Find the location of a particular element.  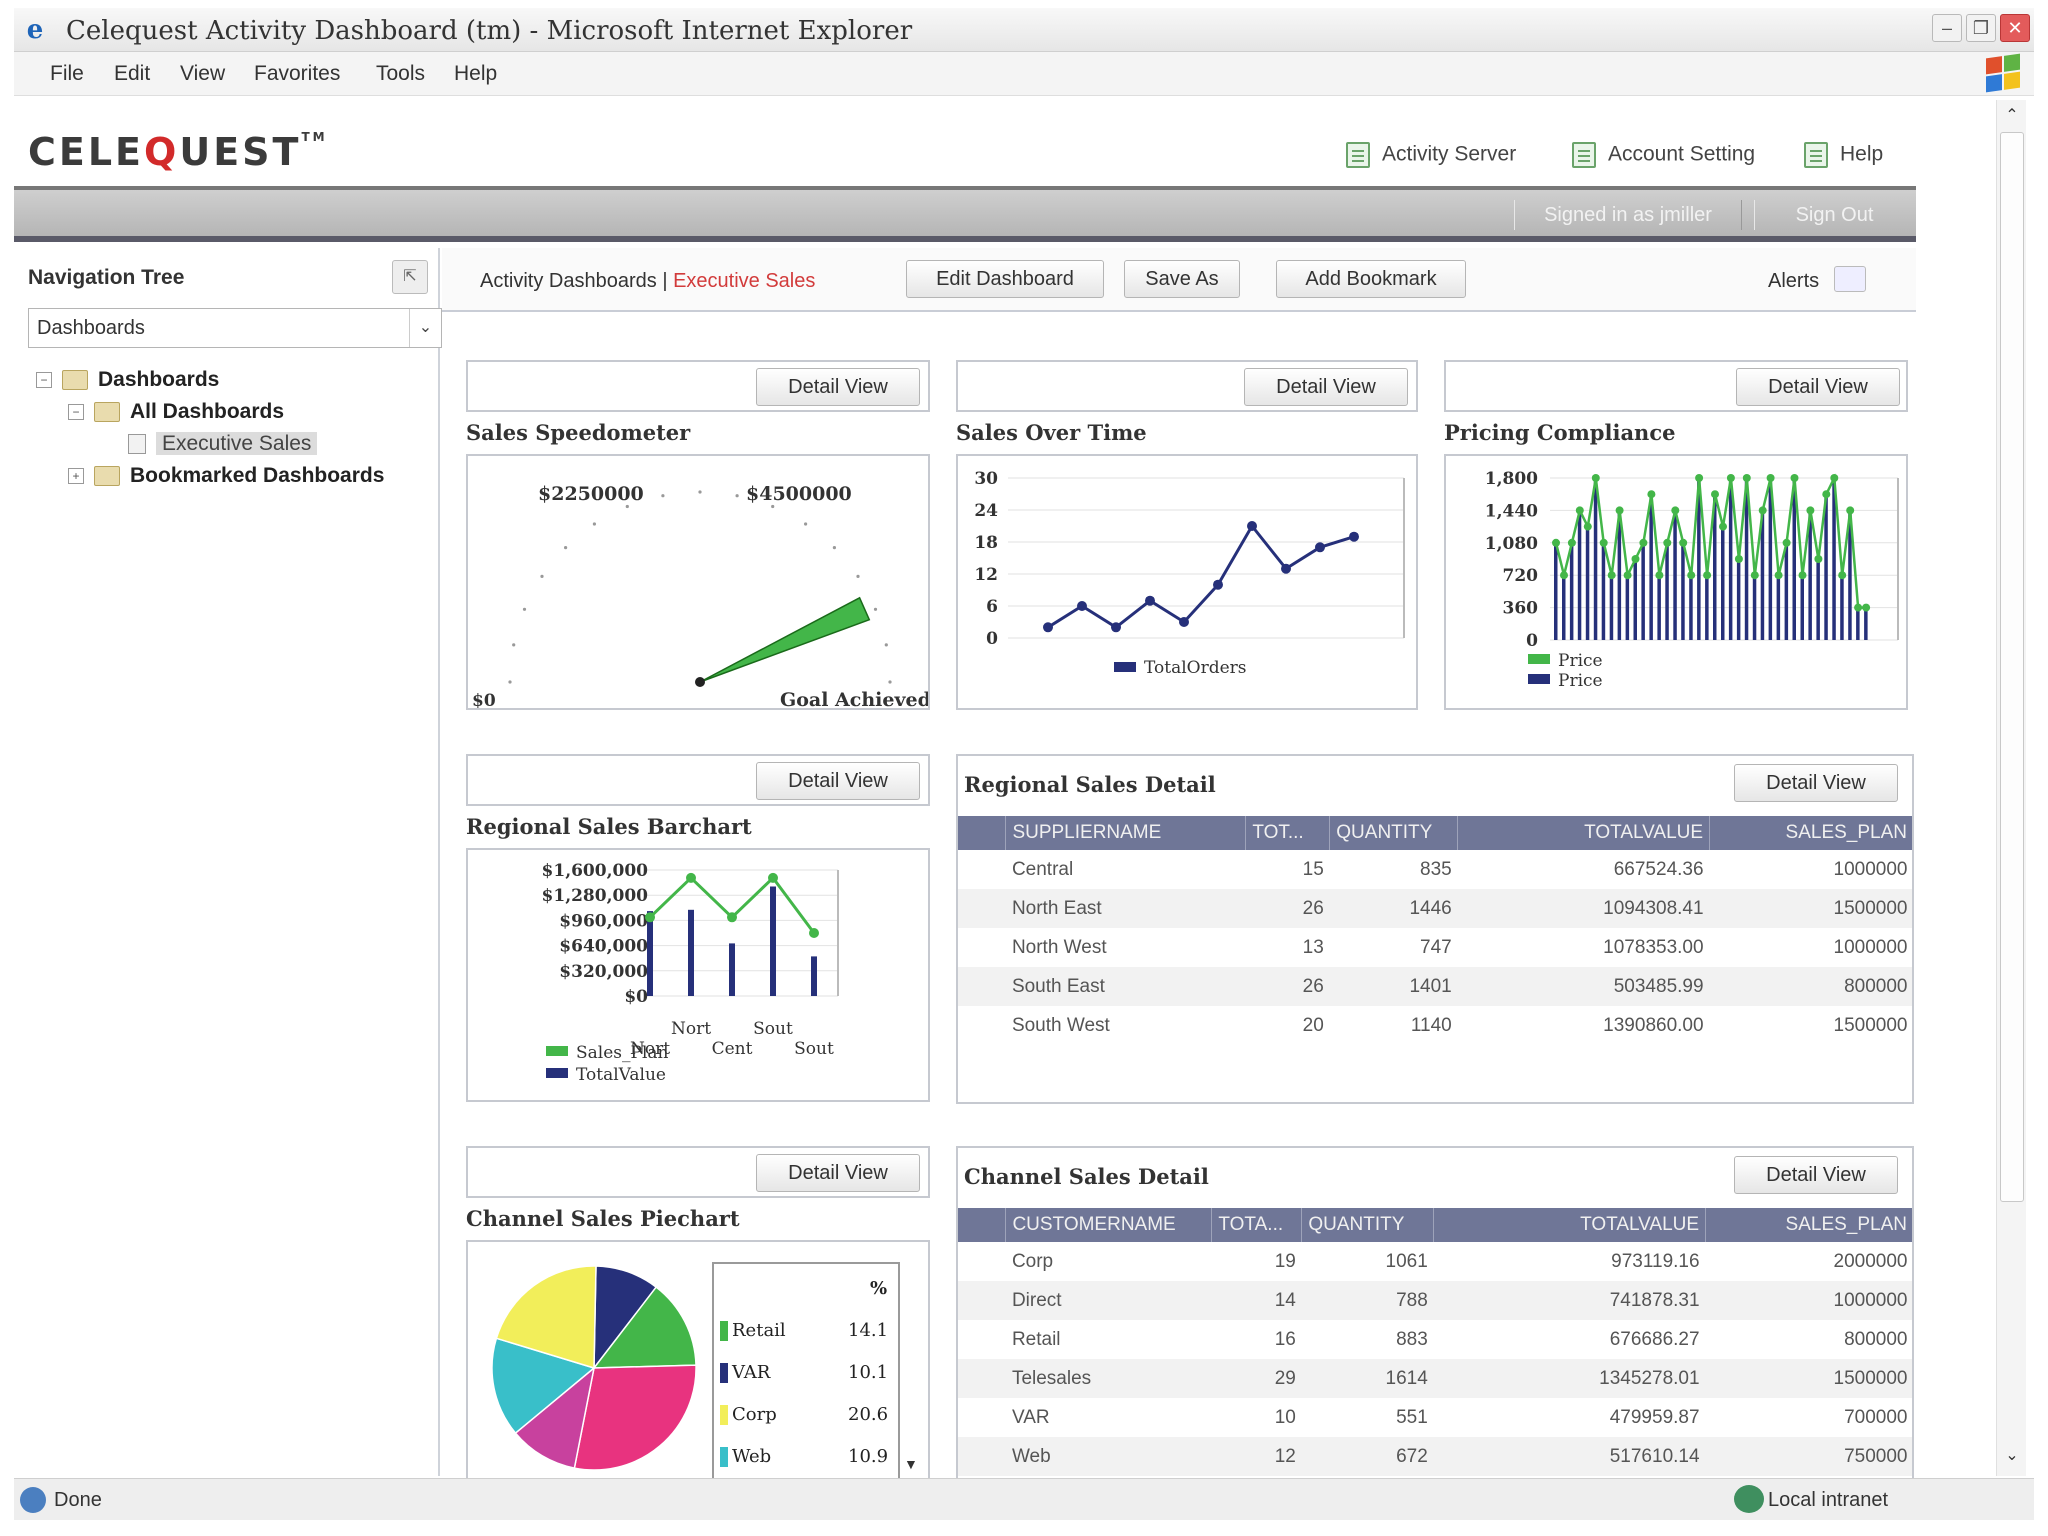

menu-file: File is located at coordinates (67, 73).